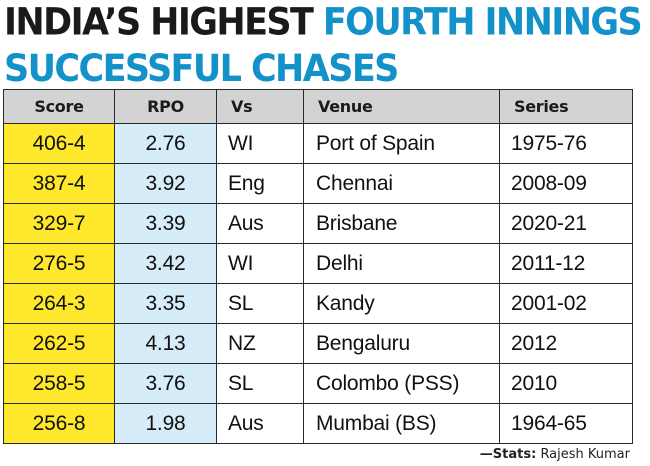 The width and height of the screenshot is (650, 466). I want to click on title-dark-text: INDIA’S HIGHEST, so click(159, 23).